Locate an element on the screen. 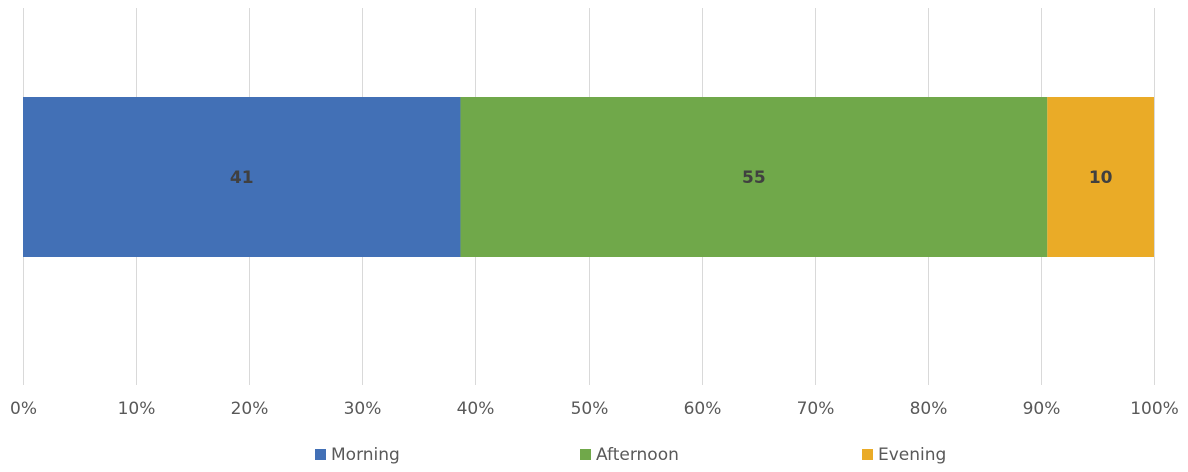  x-tick-label: 80% is located at coordinates (929, 409).